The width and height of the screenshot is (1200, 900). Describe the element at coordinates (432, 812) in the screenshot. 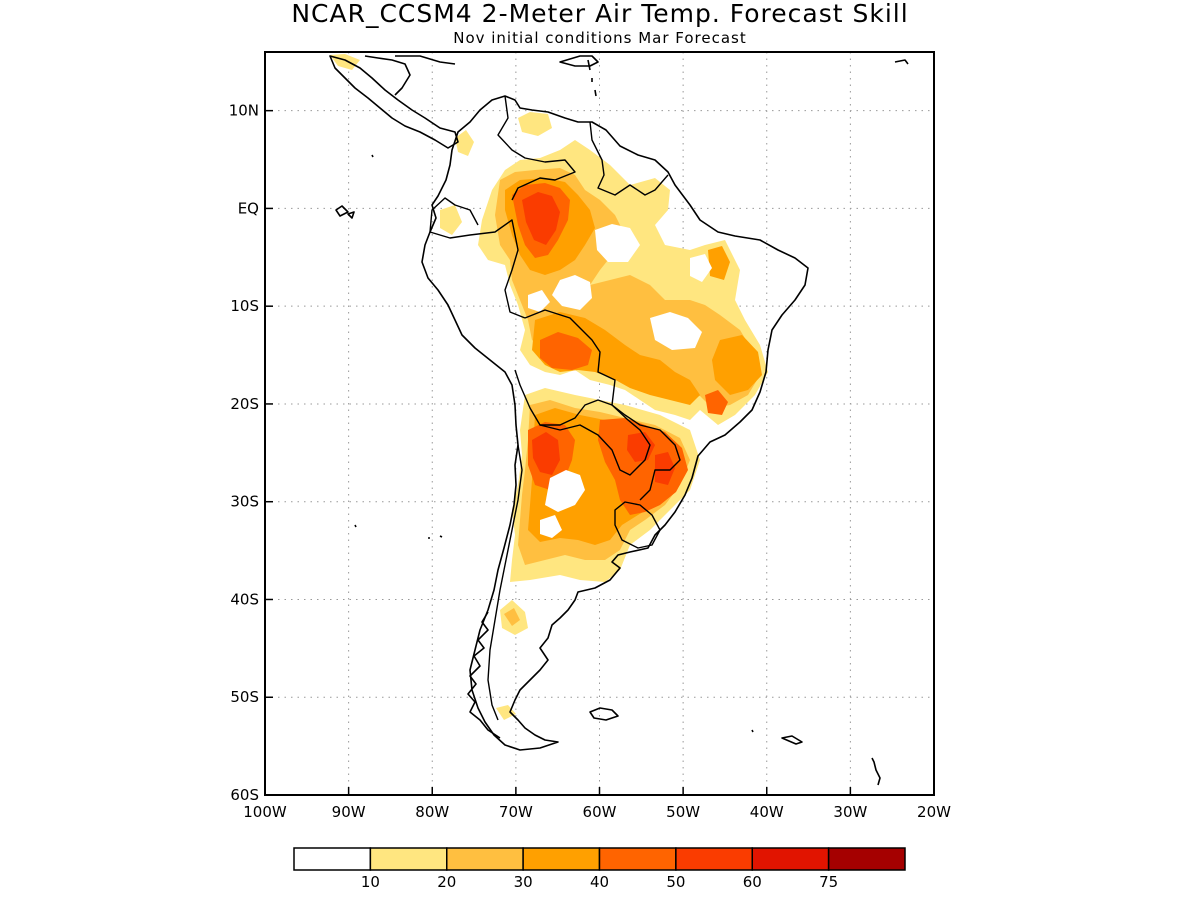

I see `lon-tick-label: 80W` at that location.